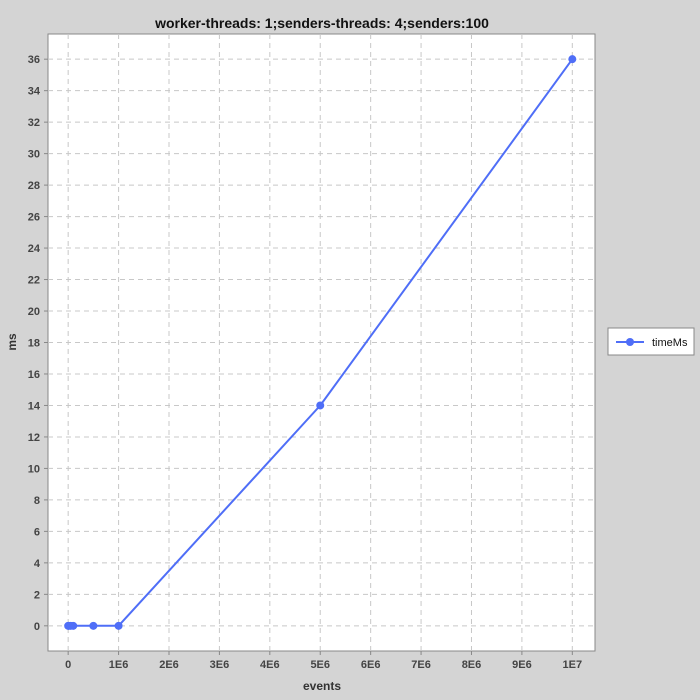 This screenshot has height=700, width=700. Describe the element at coordinates (371, 665) in the screenshot. I see `x-tick-label: 6E6` at that location.